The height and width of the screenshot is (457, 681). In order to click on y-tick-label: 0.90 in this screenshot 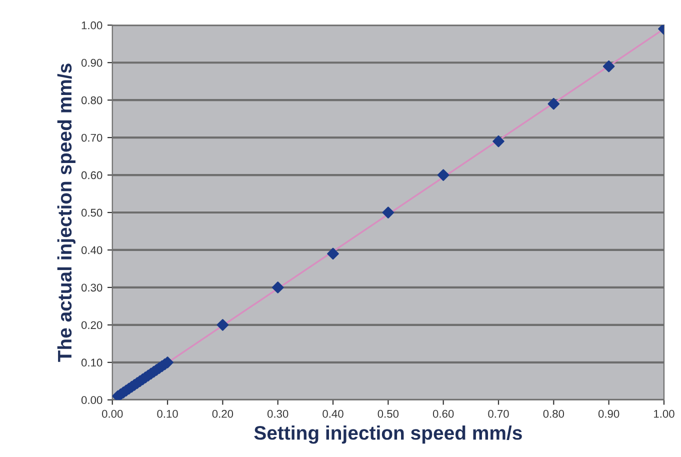, I will do `click(91, 62)`.